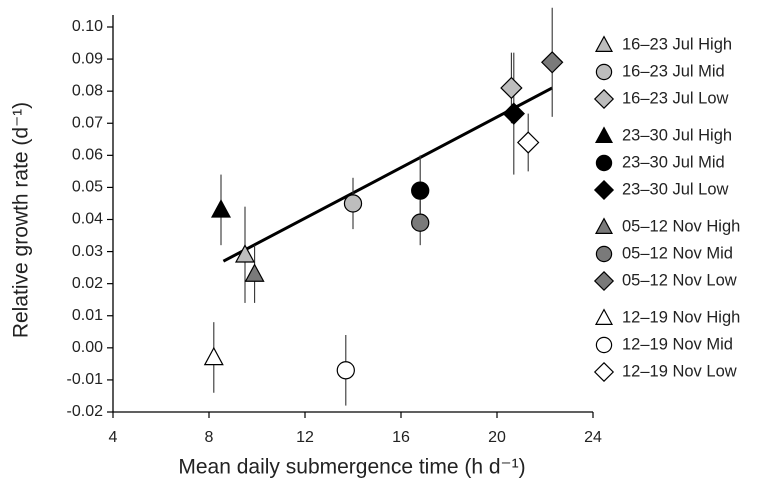  What do you see at coordinates (21, 220) in the screenshot?
I see `y-axis-title: Relative growth rate (d⁻¹)` at bounding box center [21, 220].